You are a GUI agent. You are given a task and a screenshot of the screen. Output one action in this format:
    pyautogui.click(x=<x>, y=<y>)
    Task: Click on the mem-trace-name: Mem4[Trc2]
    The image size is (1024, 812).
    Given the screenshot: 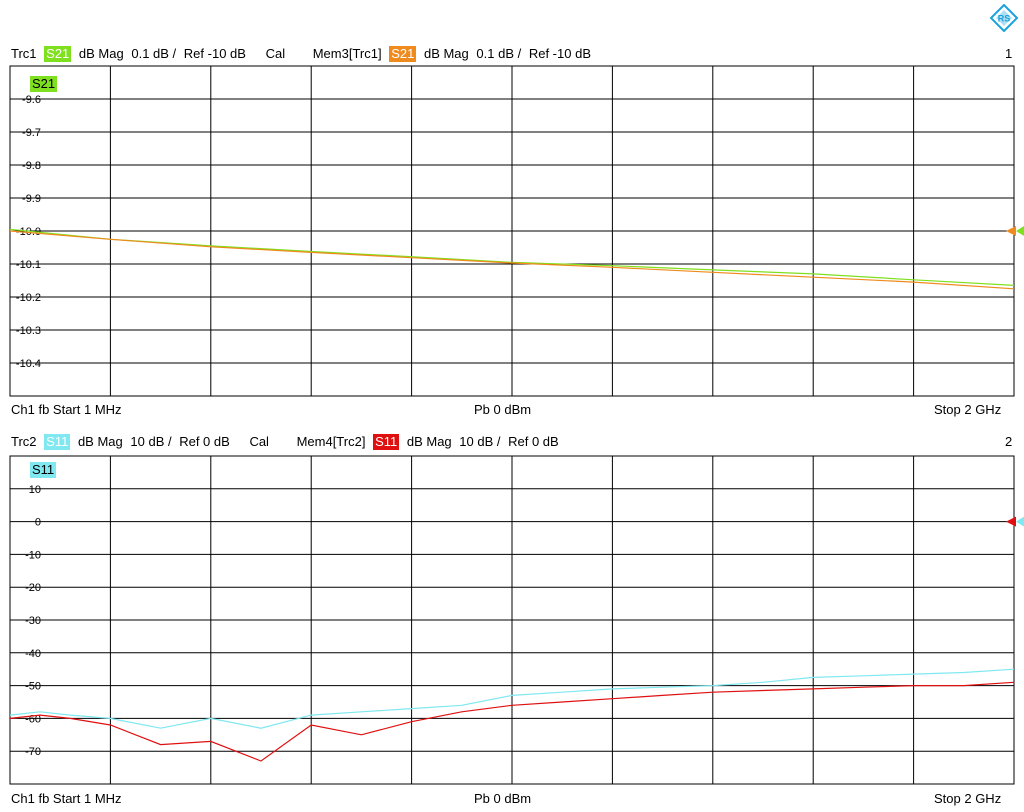 What is the action you would take?
    pyautogui.click(x=331, y=441)
    